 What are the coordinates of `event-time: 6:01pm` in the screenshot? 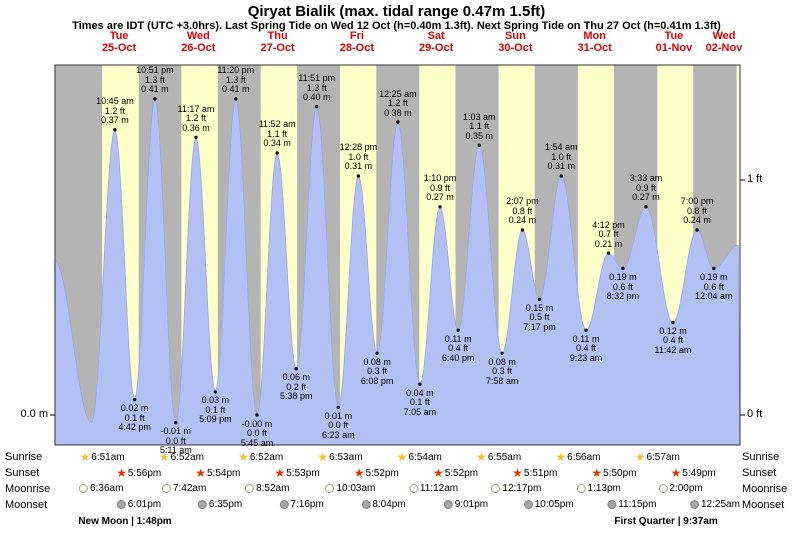 It's located at (144, 504).